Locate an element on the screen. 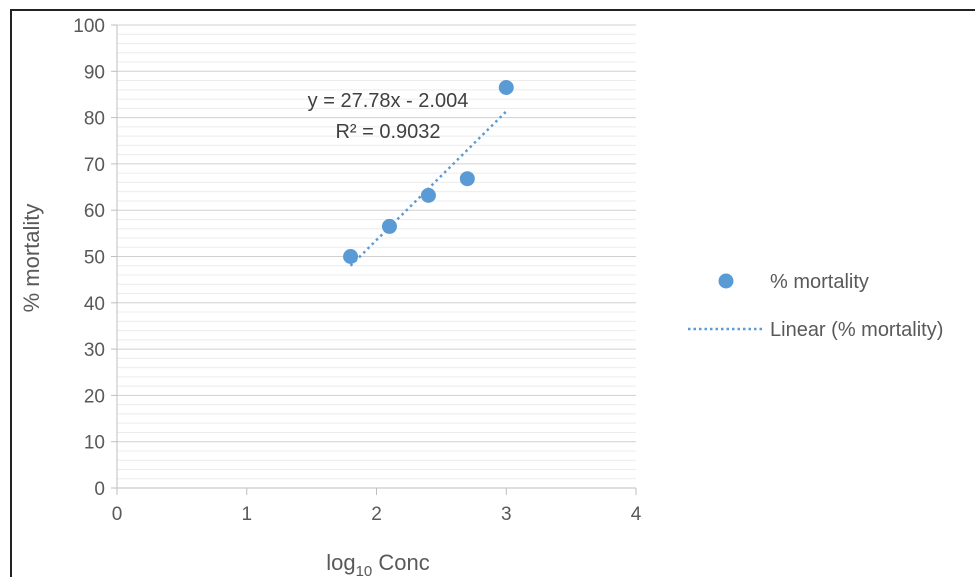 The image size is (975, 577). y-tick-label: 60 is located at coordinates (94, 211).